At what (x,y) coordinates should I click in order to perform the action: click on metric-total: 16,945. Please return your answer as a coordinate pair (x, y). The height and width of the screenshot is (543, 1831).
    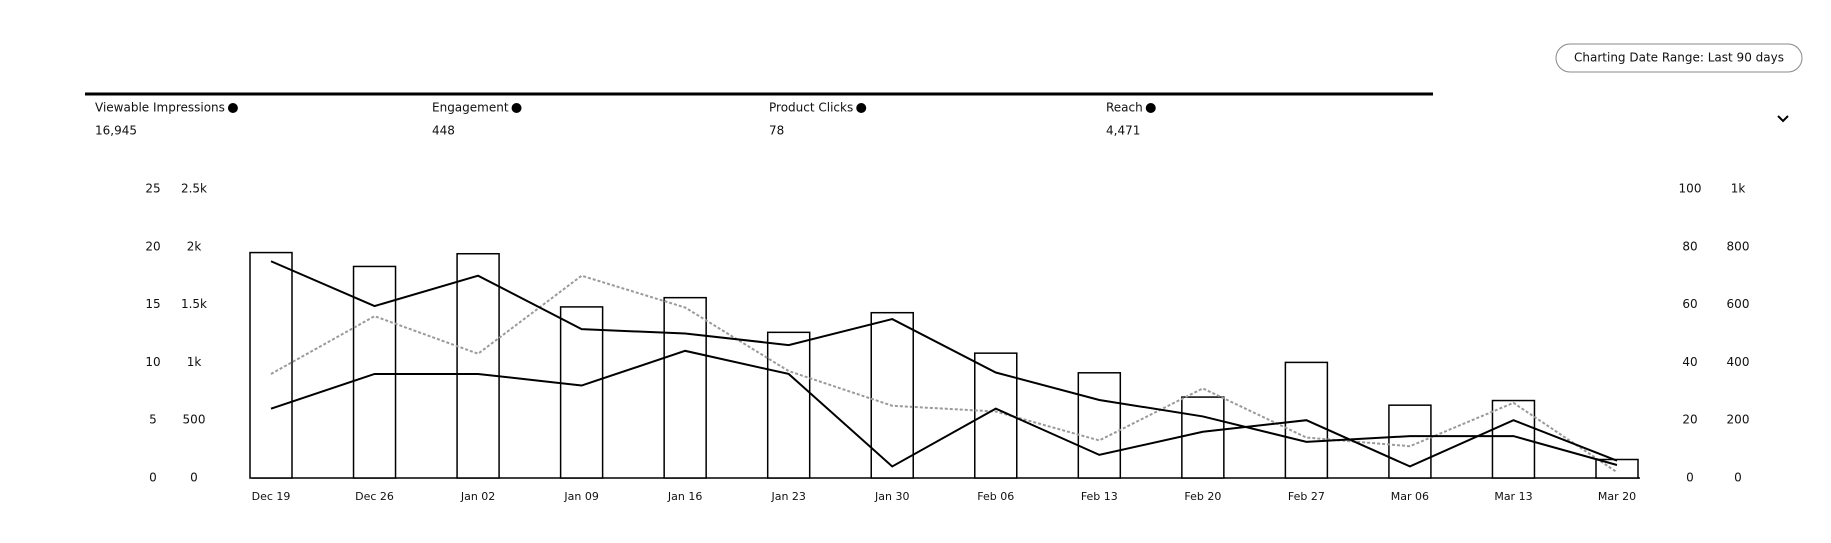
    Looking at the image, I should click on (116, 131).